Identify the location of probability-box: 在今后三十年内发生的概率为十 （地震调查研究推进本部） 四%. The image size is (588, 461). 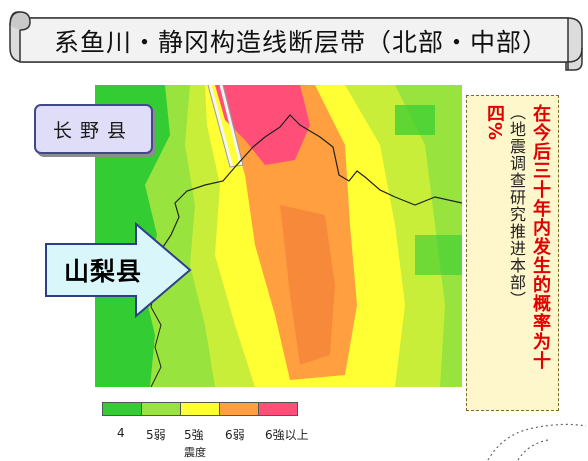
(512, 253).